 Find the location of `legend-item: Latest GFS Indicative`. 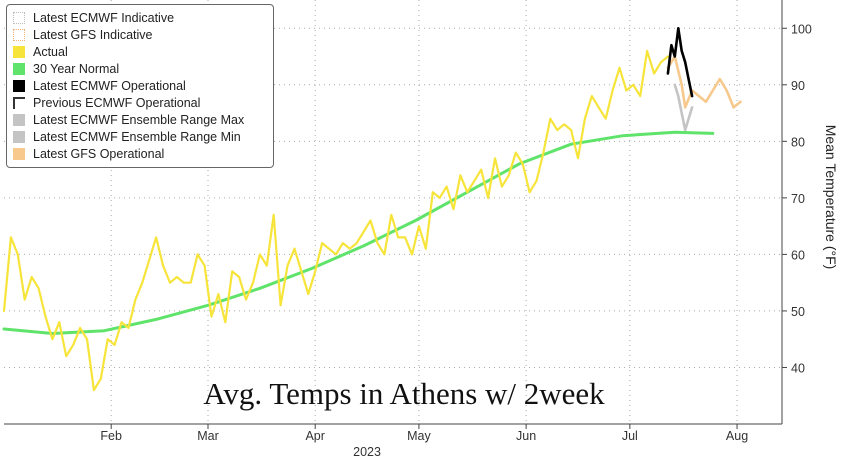

legend-item: Latest GFS Indicative is located at coordinates (140, 34).